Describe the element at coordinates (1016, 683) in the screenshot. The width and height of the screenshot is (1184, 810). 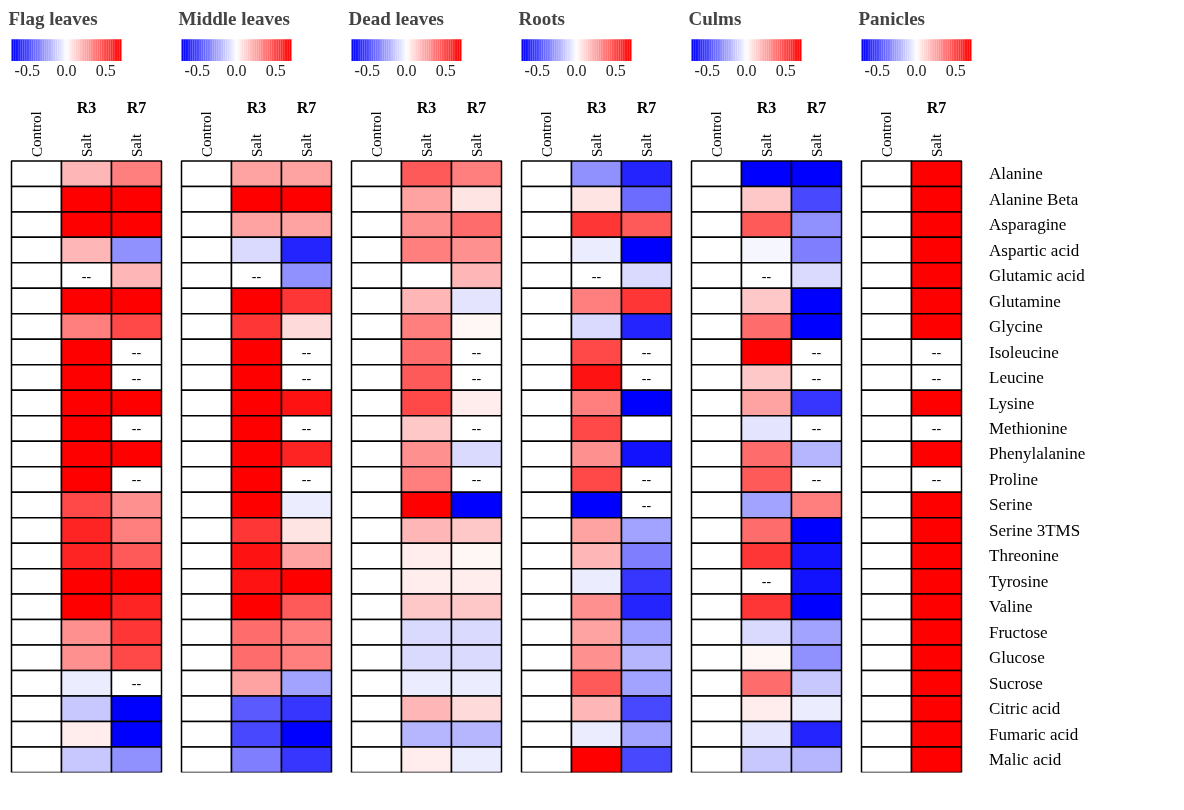
I see `y2-tick-label: Sucrose` at that location.